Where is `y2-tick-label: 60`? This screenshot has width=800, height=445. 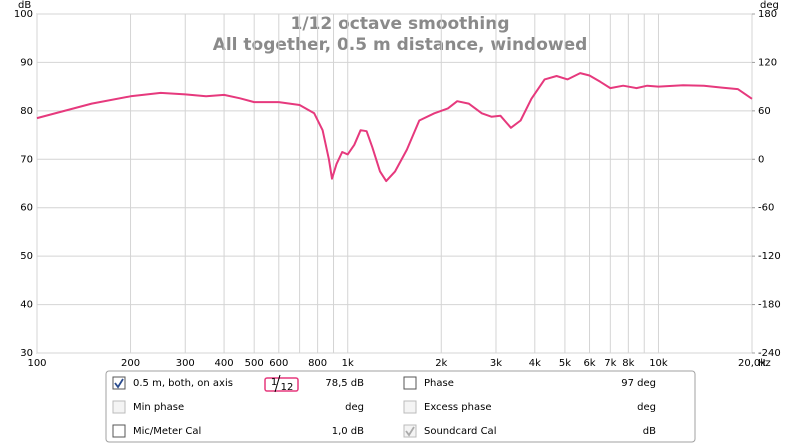
y2-tick-label: 60 is located at coordinates (764, 111).